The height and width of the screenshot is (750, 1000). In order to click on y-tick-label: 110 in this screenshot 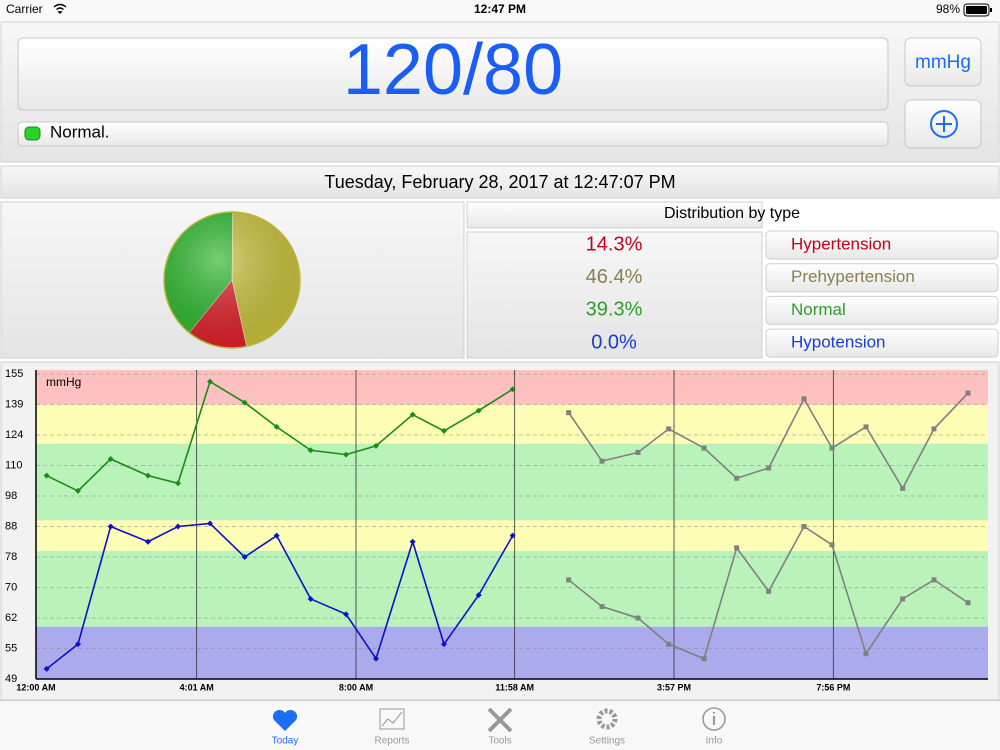, I will do `click(14, 465)`.